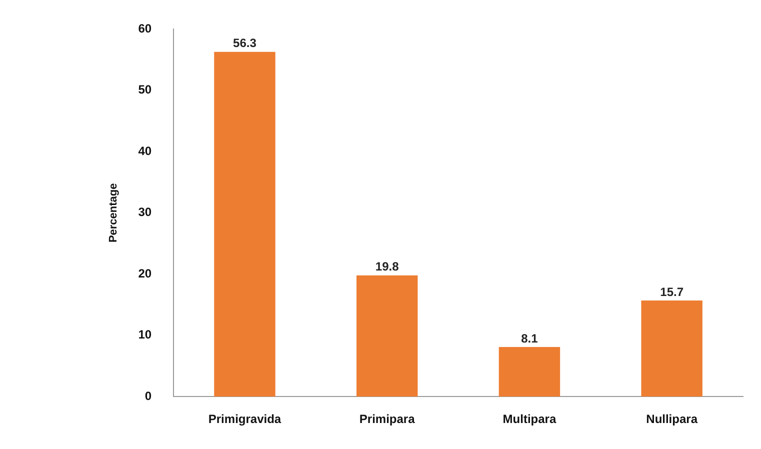 Image resolution: width=761 pixels, height=449 pixels. I want to click on y-tick-label: 0, so click(148, 395).